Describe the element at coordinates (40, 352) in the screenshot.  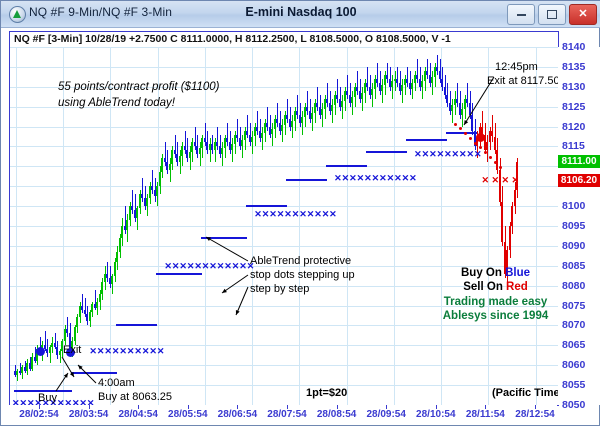
I see `prior-signal-marker` at that location.